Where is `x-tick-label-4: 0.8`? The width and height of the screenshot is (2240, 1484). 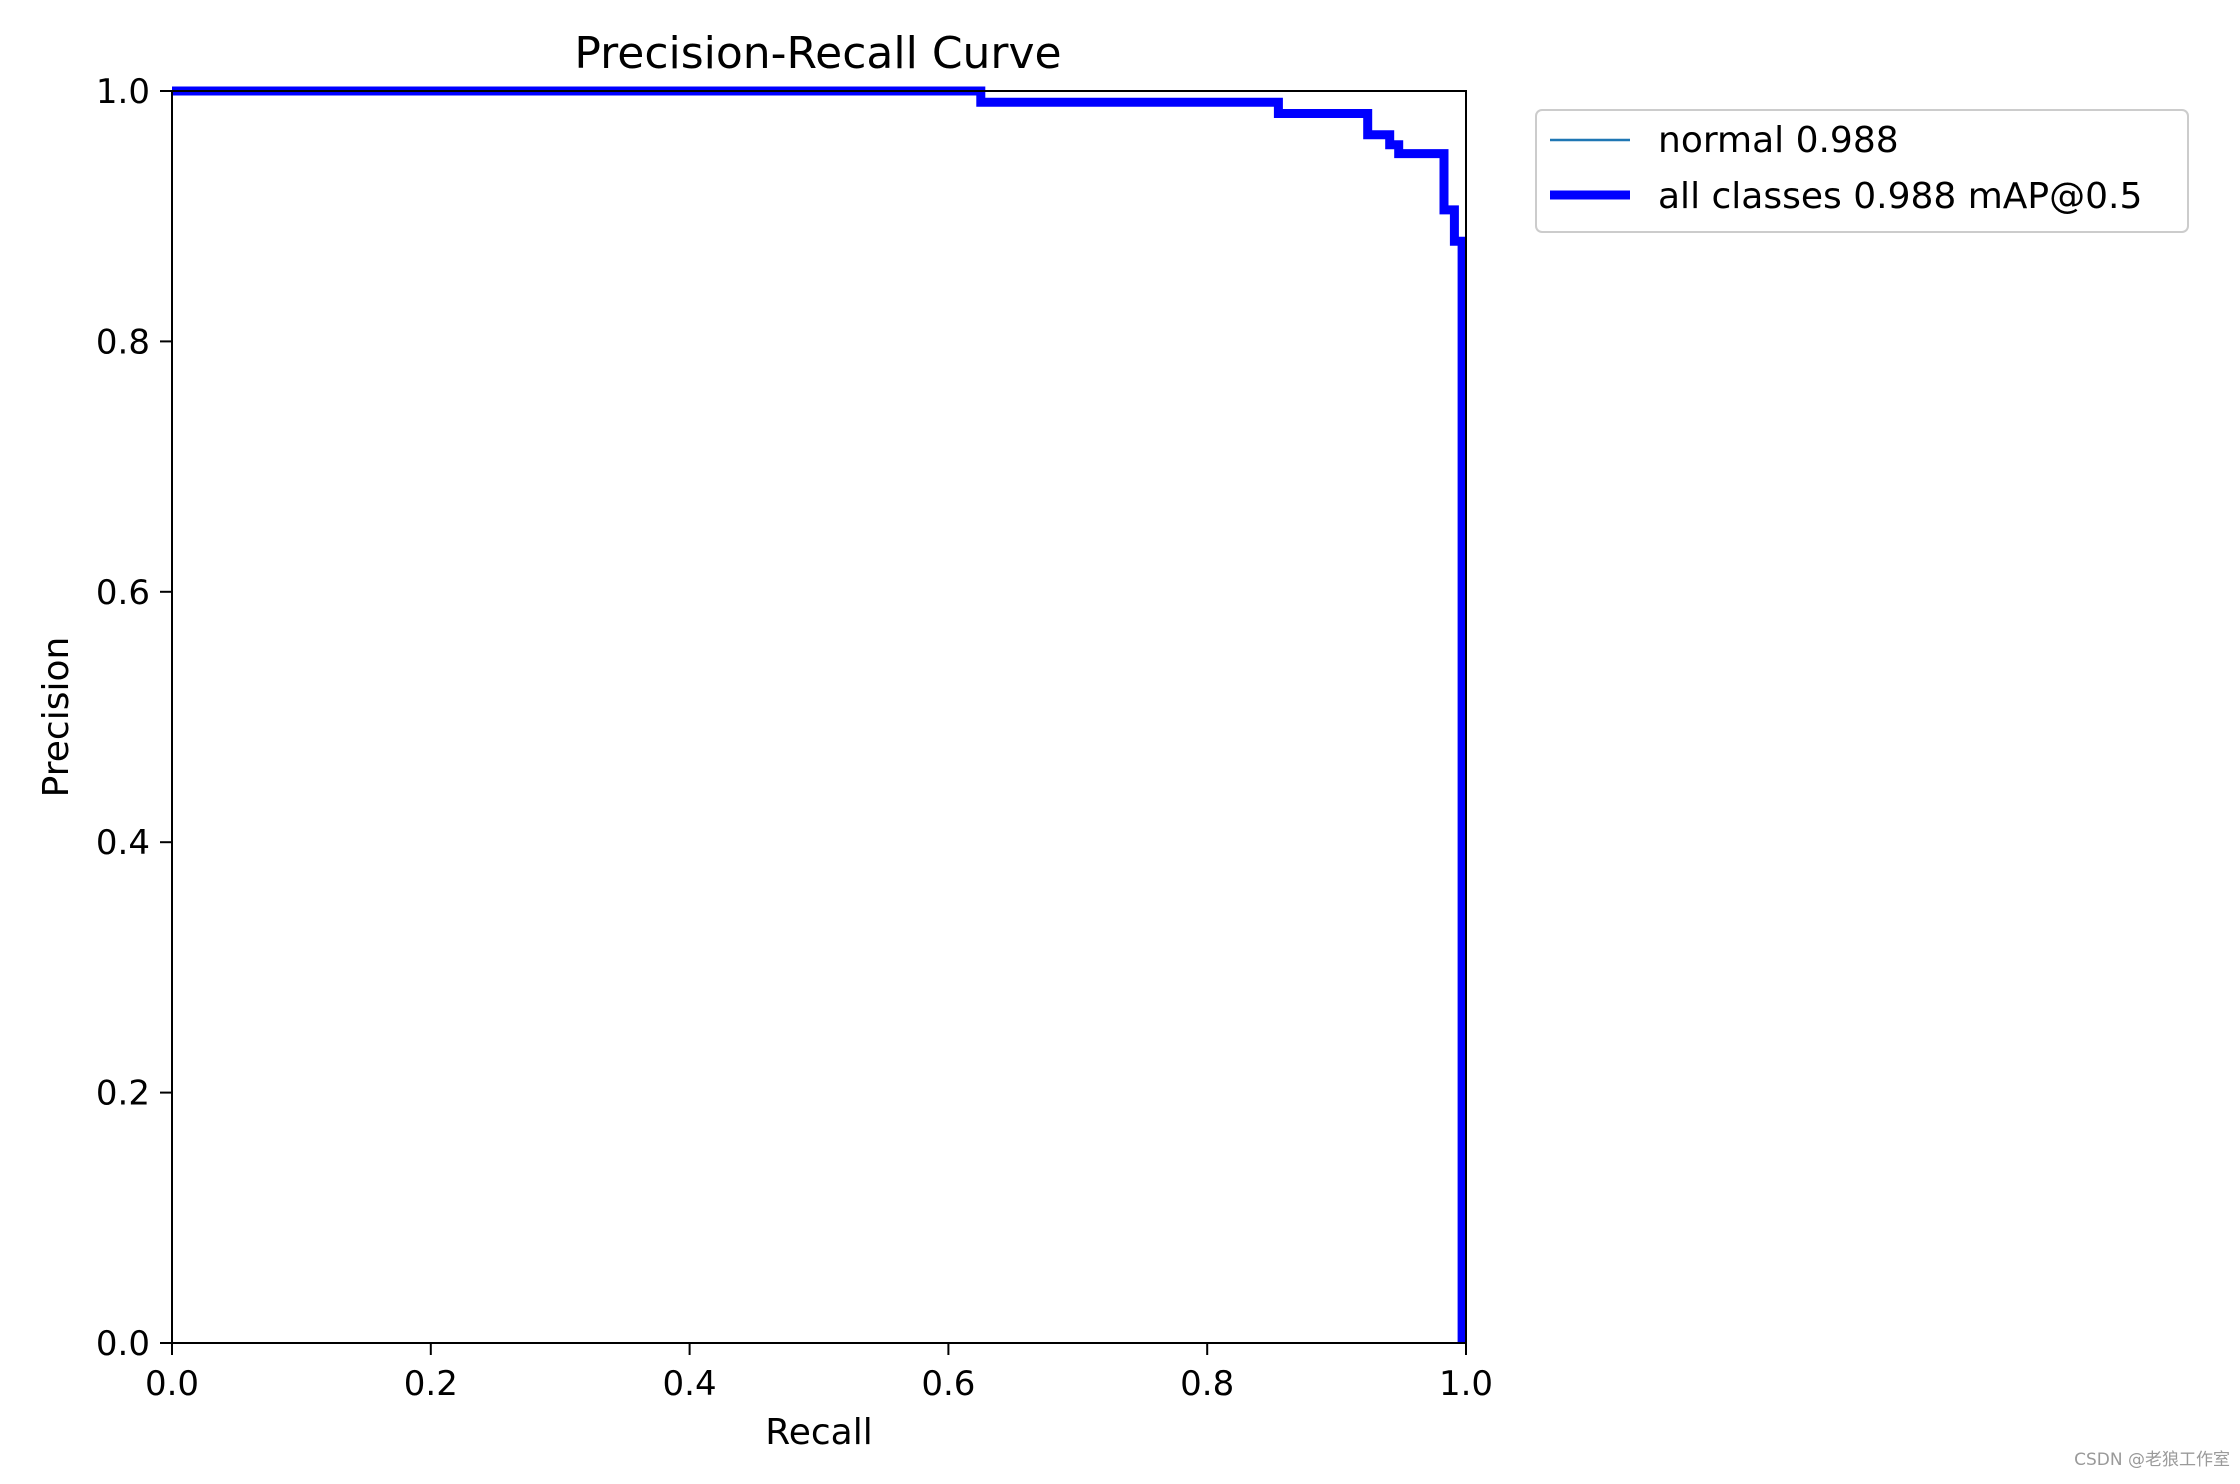 x-tick-label-4: 0.8 is located at coordinates (1207, 1384).